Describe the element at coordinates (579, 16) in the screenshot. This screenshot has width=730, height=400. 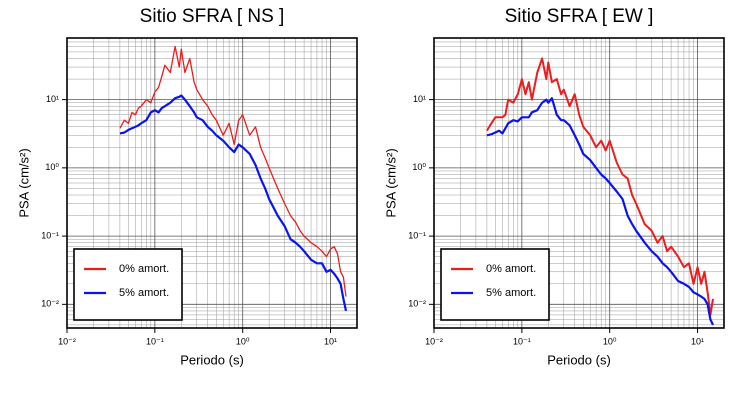
I see `chart-title: Sitio SFRA [ EW ]` at that location.